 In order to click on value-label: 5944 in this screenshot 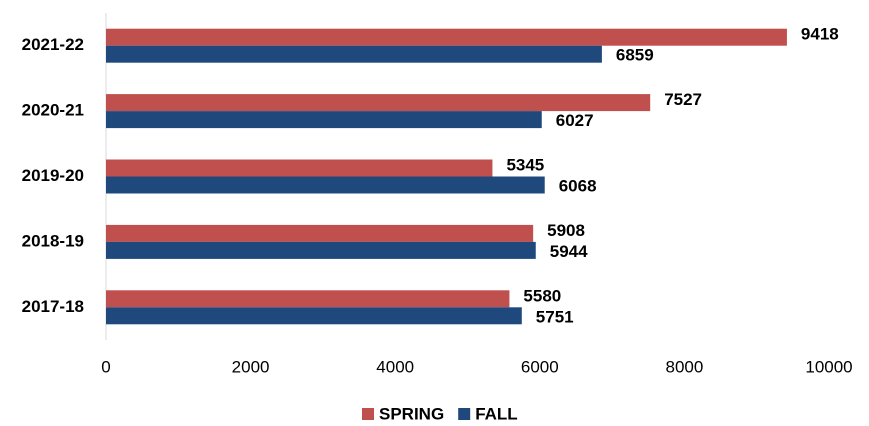, I will do `click(569, 251)`.